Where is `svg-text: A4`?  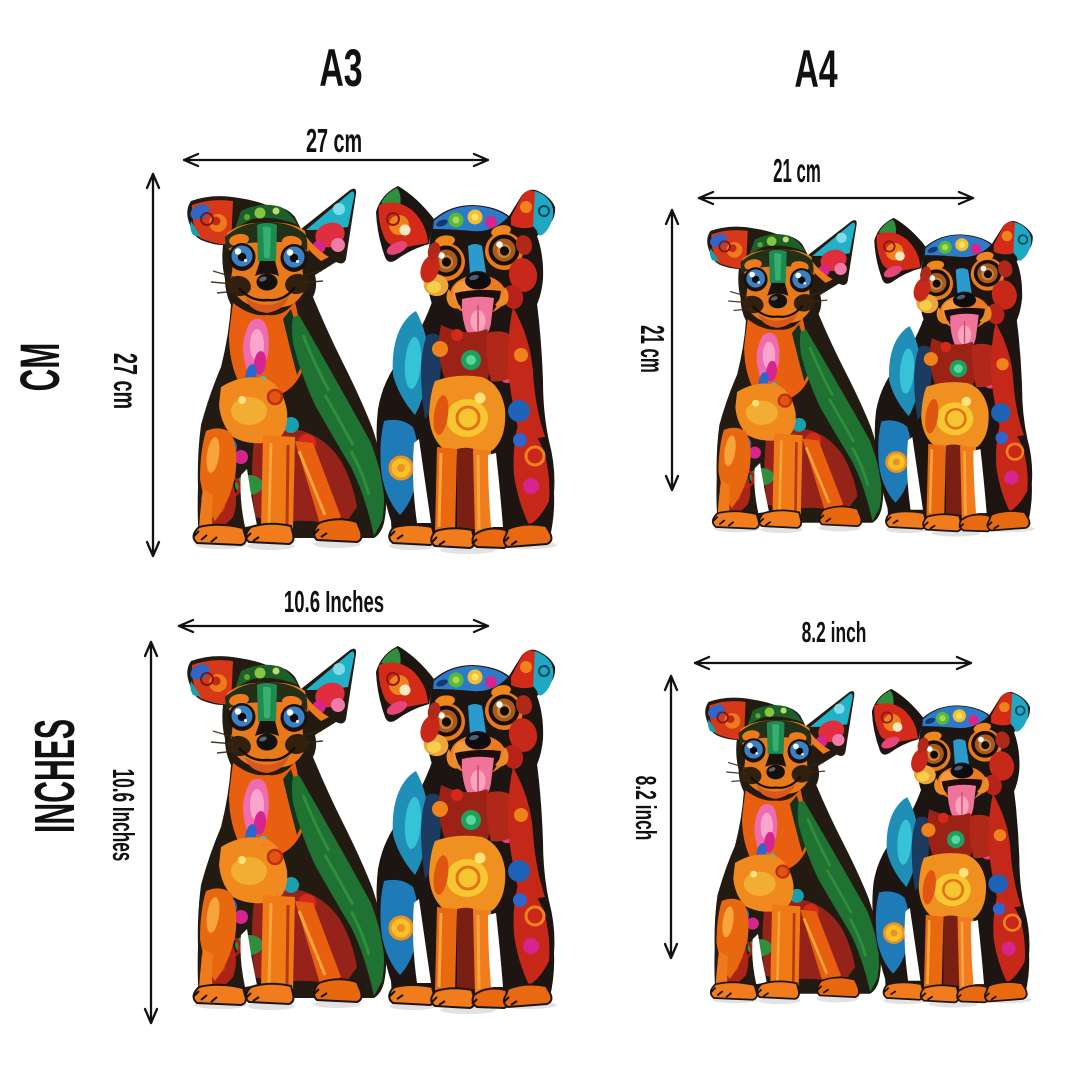 svg-text: A4 is located at coordinates (816, 70).